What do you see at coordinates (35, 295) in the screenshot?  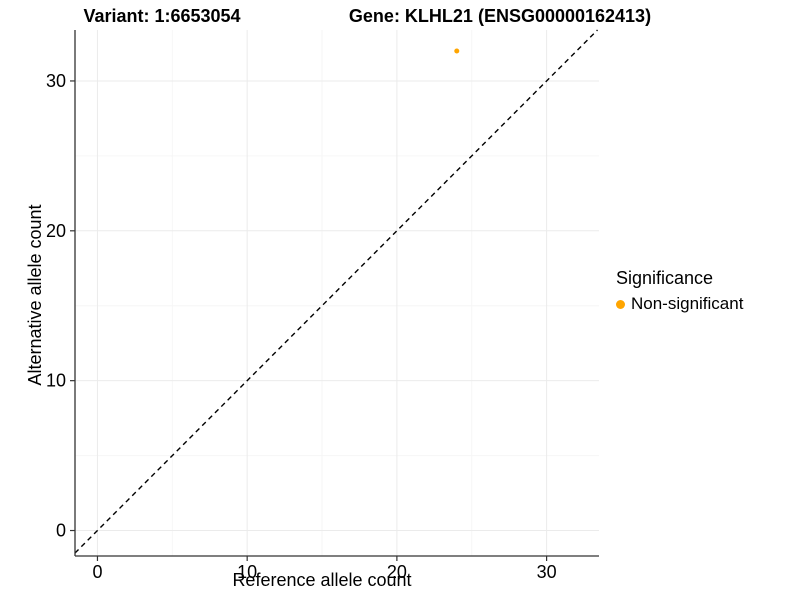 I see `y-axis-title: Alternative allele count` at bounding box center [35, 295].